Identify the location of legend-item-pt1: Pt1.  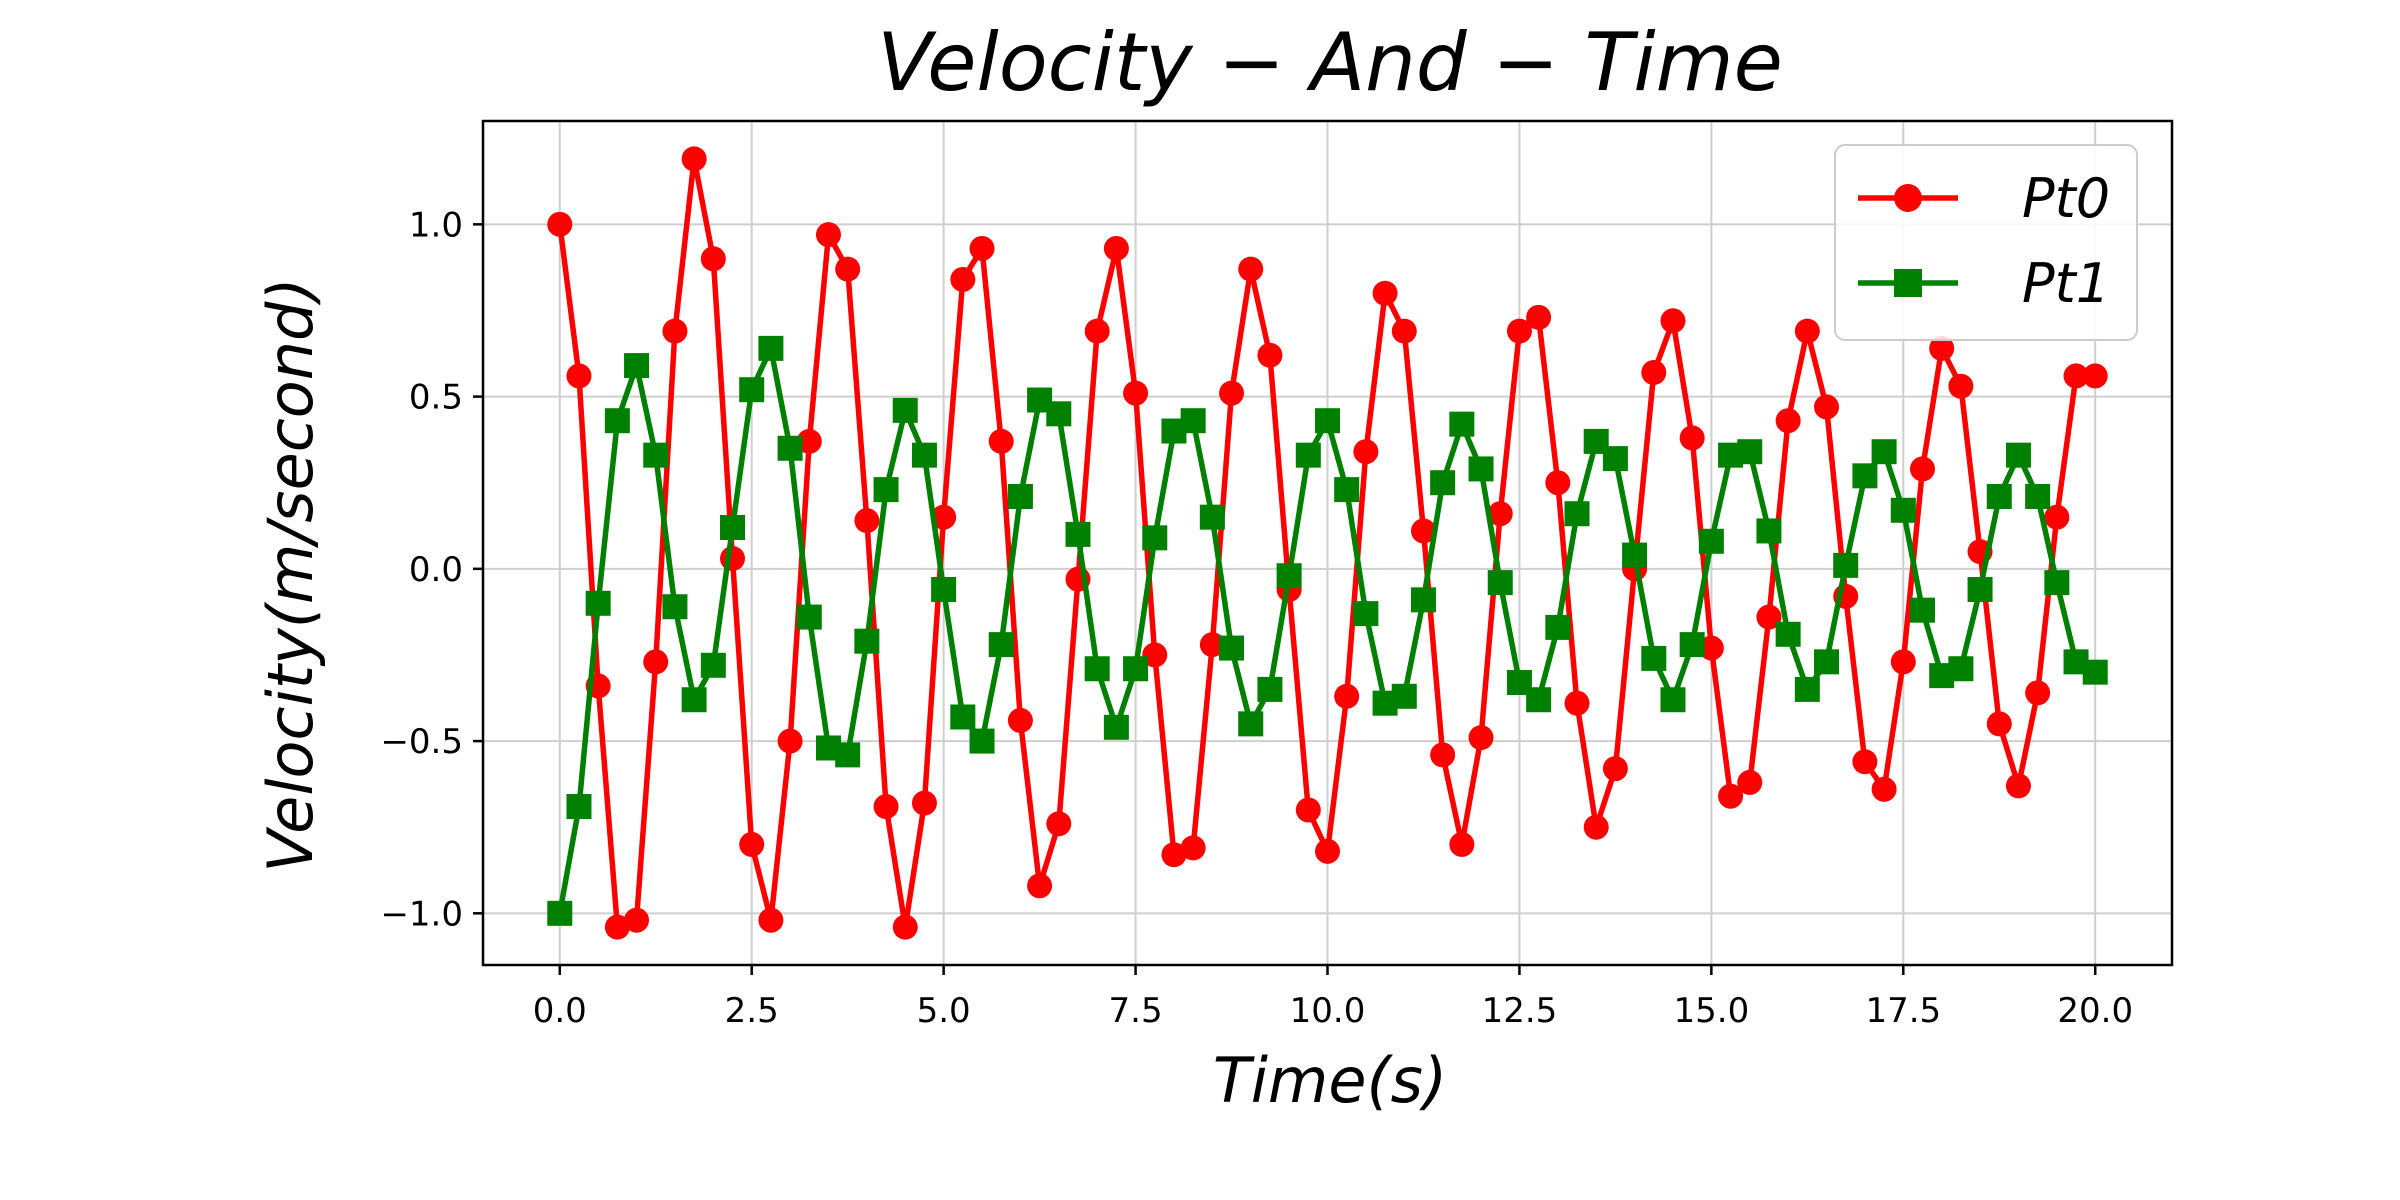
(1984, 283).